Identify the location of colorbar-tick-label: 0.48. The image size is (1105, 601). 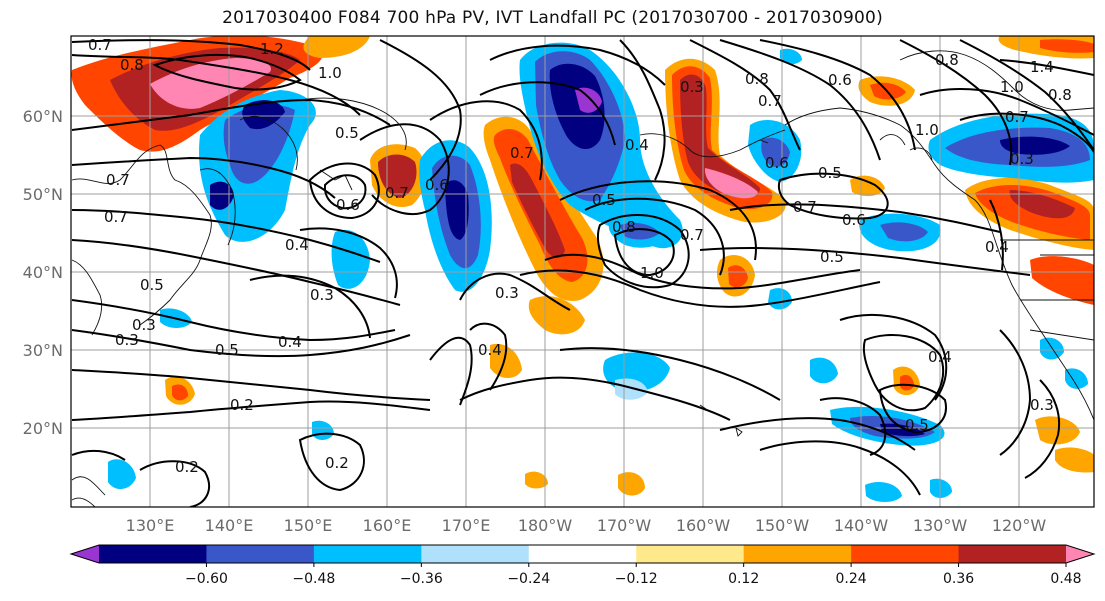
(1065, 579).